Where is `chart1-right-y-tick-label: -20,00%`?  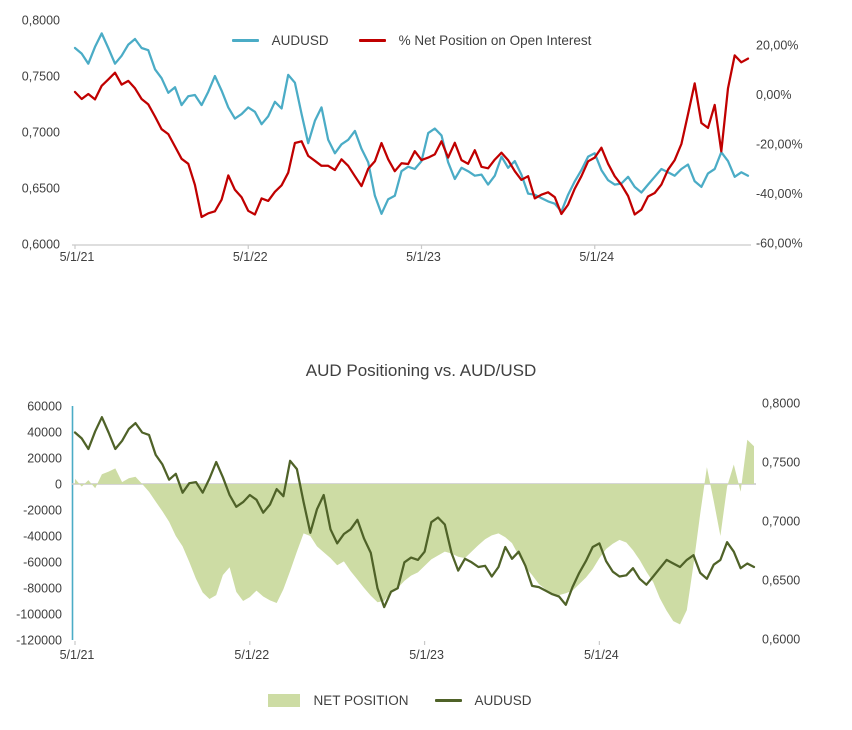 chart1-right-y-tick-label: -20,00% is located at coordinates (779, 145).